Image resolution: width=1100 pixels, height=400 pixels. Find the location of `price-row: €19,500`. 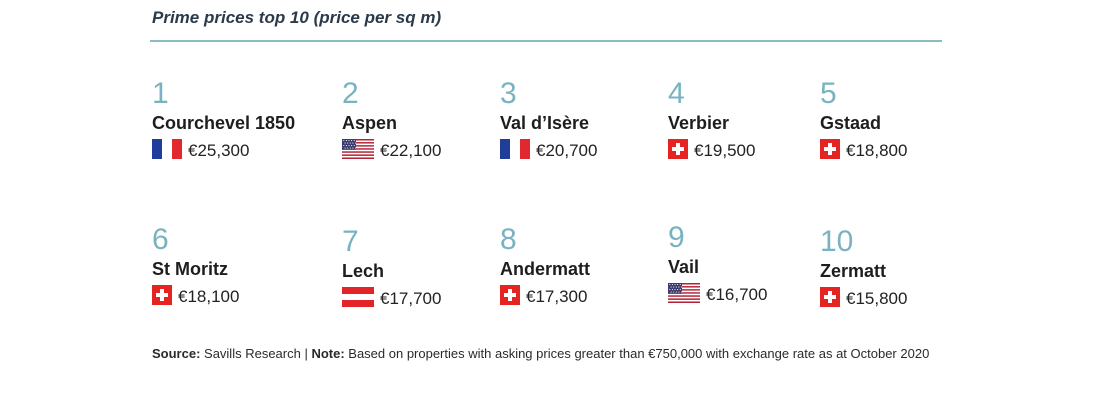

price-row: €19,500 is located at coordinates (712, 151).